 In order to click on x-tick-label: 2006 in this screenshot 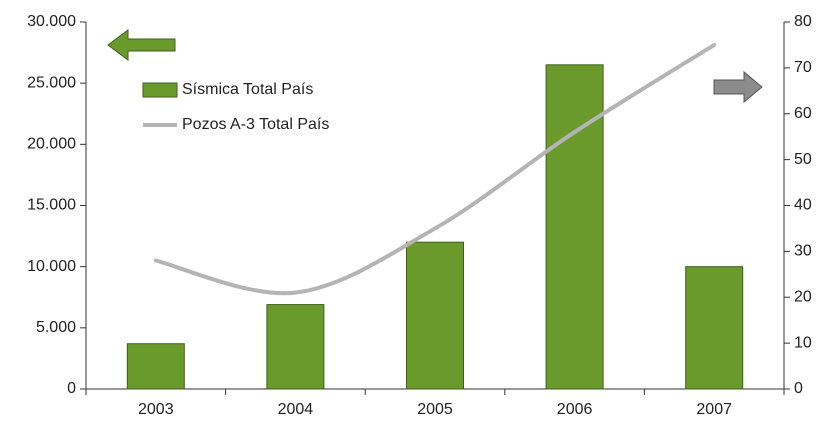, I will do `click(575, 409)`.